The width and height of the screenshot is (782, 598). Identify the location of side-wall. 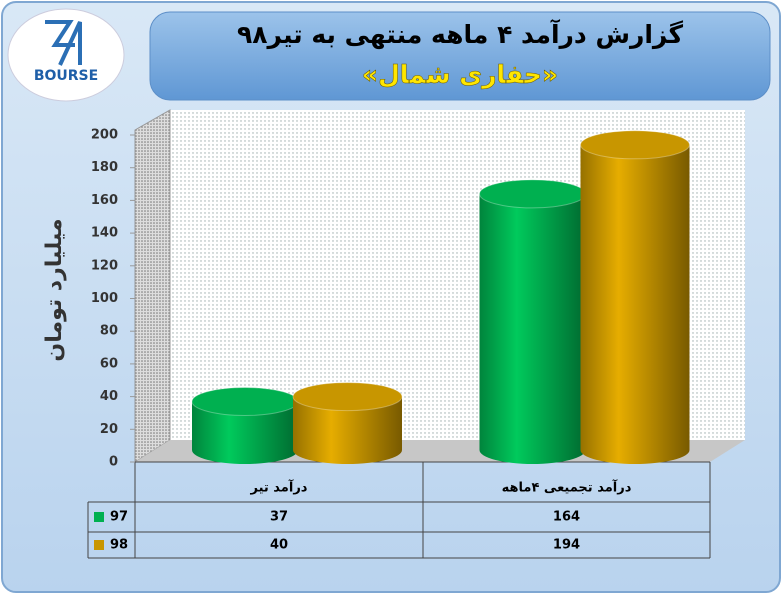
(152, 286).